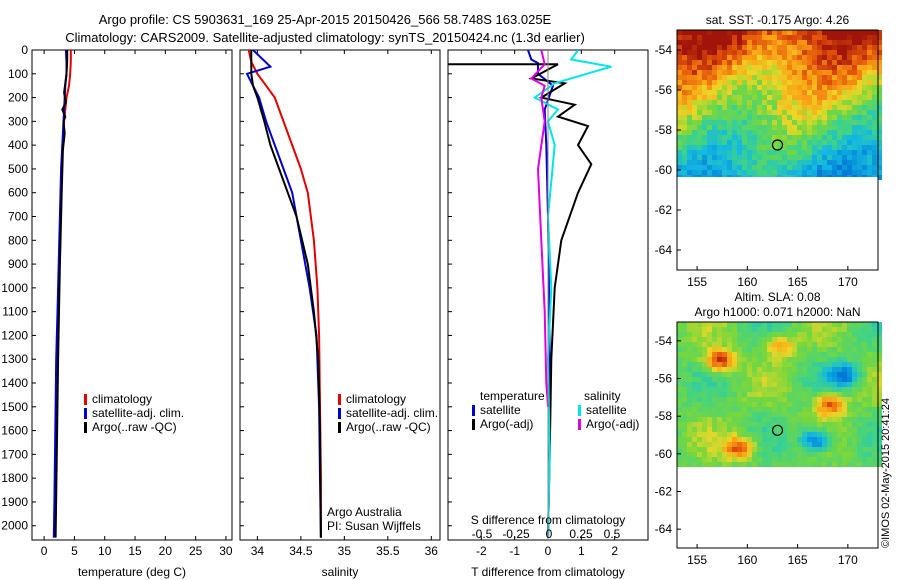 This screenshot has width=900, height=580. I want to click on y-tick-label: 1400, so click(14, 383).